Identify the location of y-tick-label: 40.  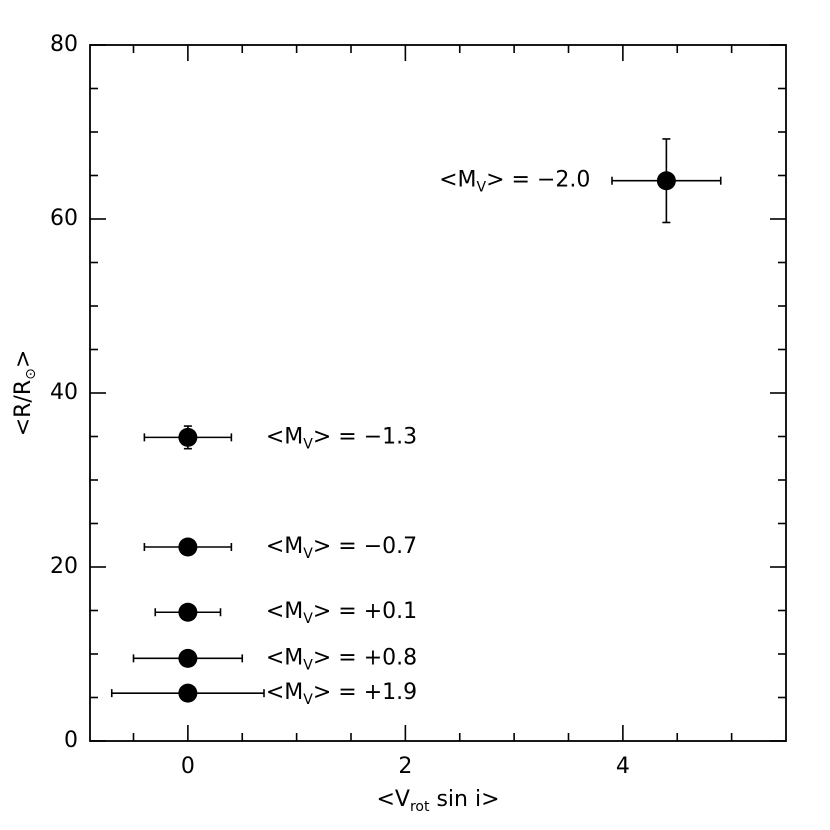
(64, 392).